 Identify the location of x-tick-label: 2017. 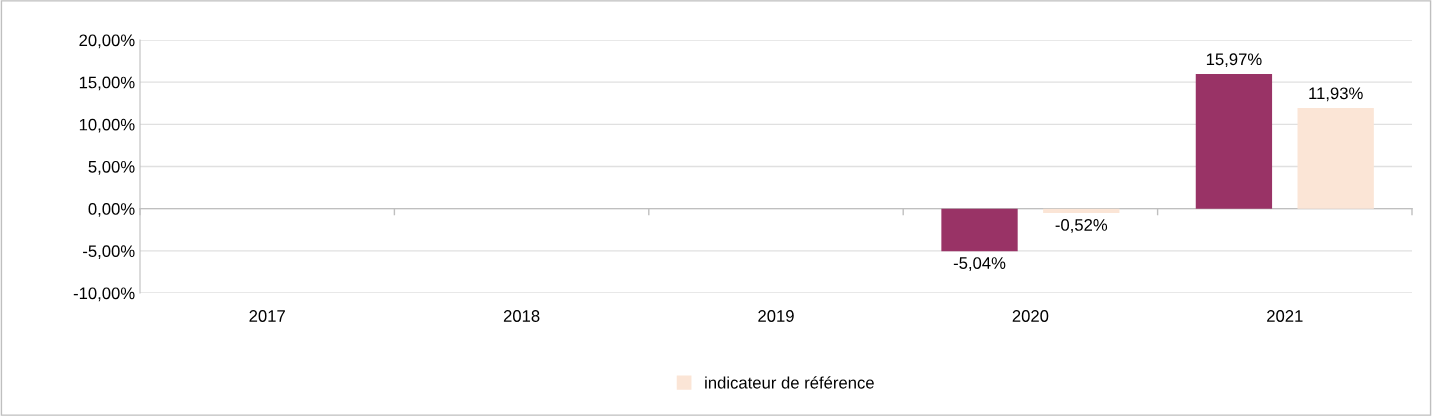
(267, 316).